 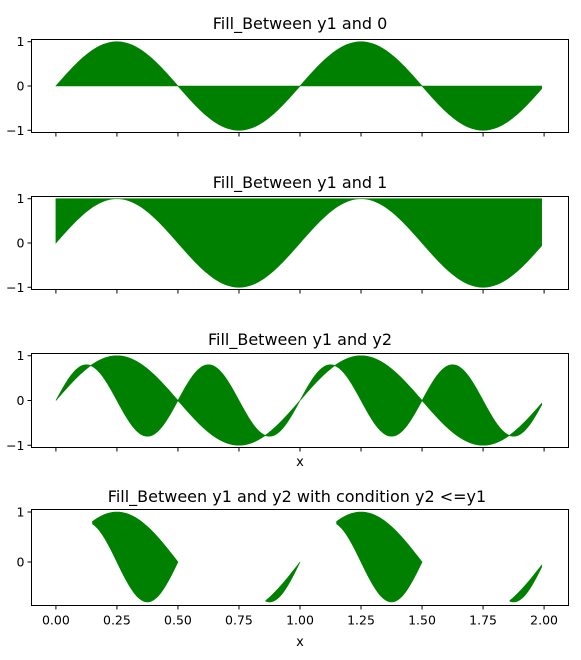 I want to click on x-tick-label: 0.25, so click(x=117, y=620).